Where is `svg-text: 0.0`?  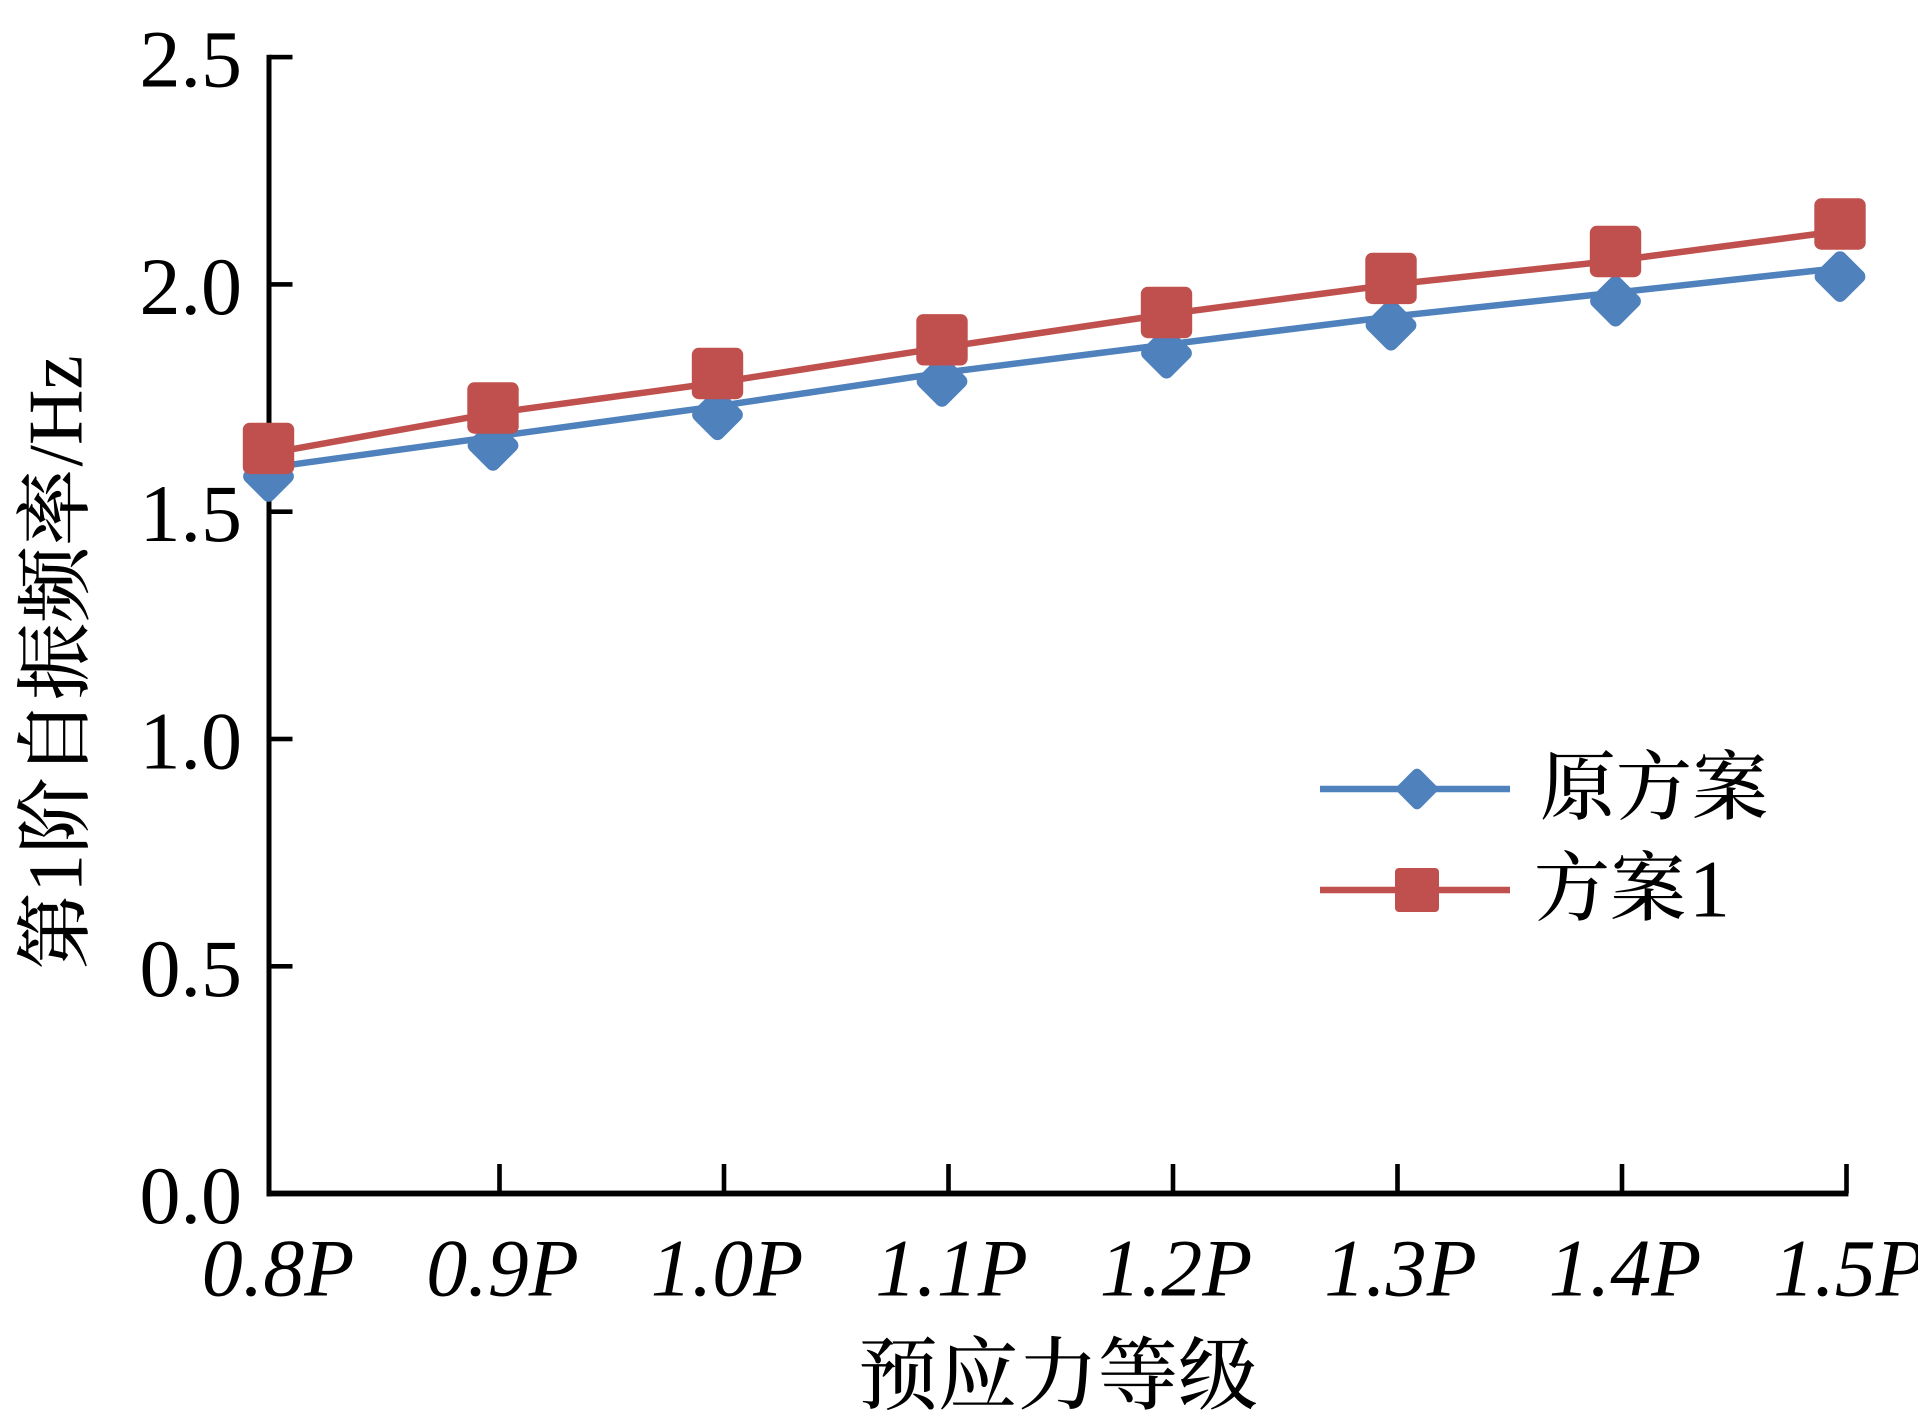
svg-text: 0.0 is located at coordinates (191, 1195).